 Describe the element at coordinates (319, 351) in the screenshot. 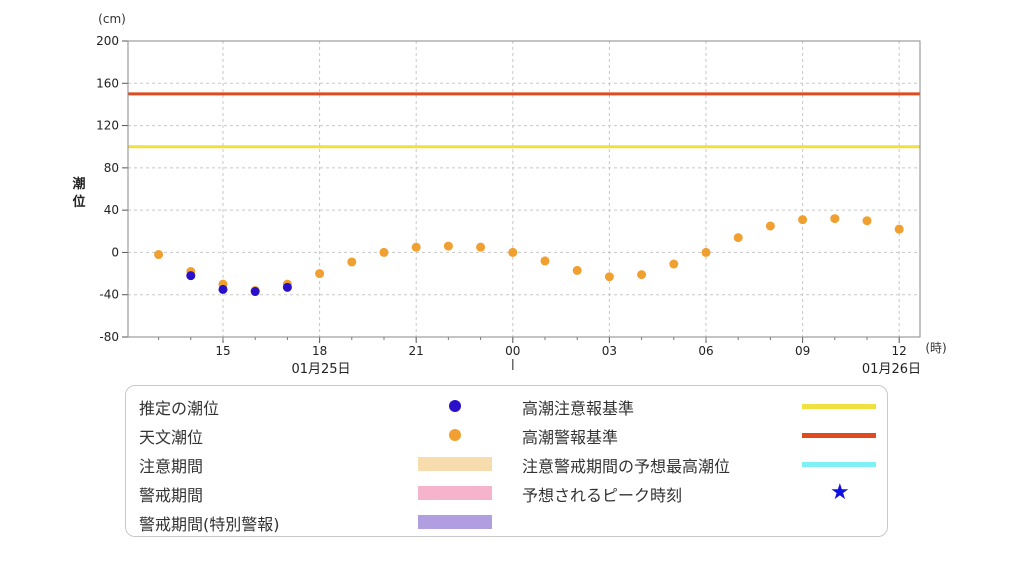

I see `x-tick-label: 18` at that location.